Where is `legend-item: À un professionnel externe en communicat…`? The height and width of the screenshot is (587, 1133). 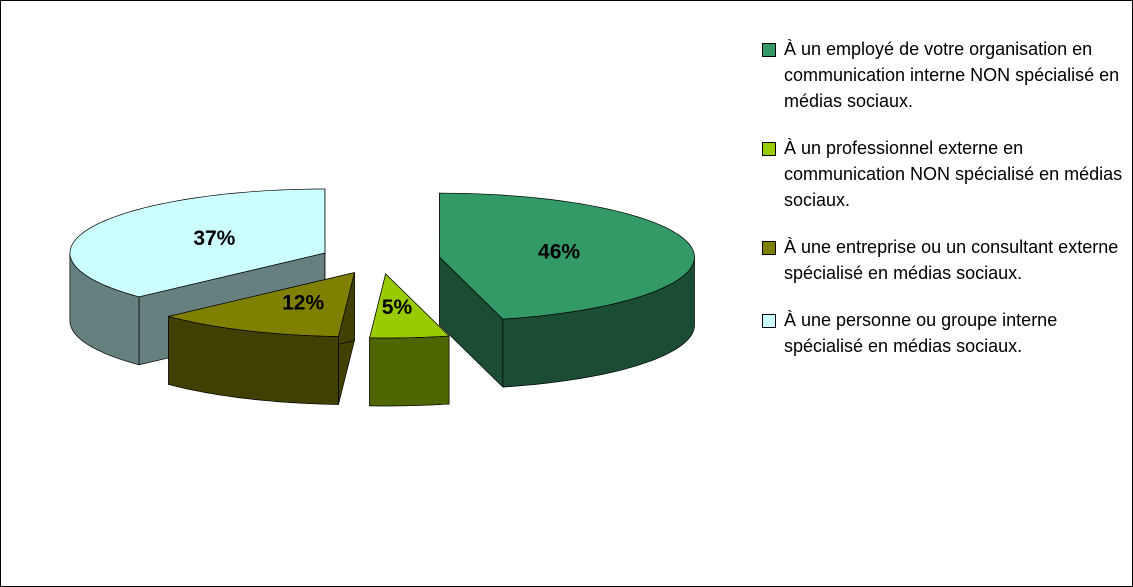 legend-item: À un professionnel externe en communicat… is located at coordinates (947, 174).